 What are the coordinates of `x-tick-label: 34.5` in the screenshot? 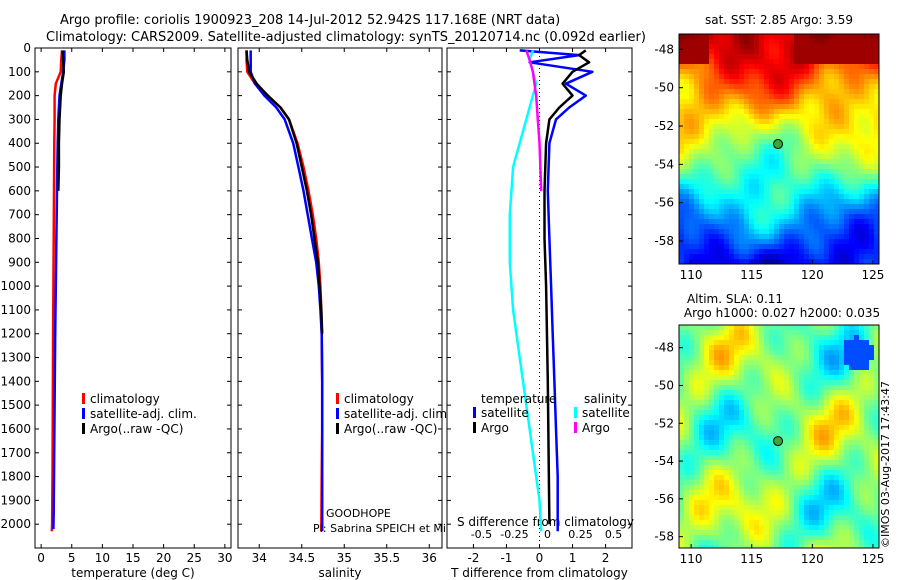 It's located at (301, 558).